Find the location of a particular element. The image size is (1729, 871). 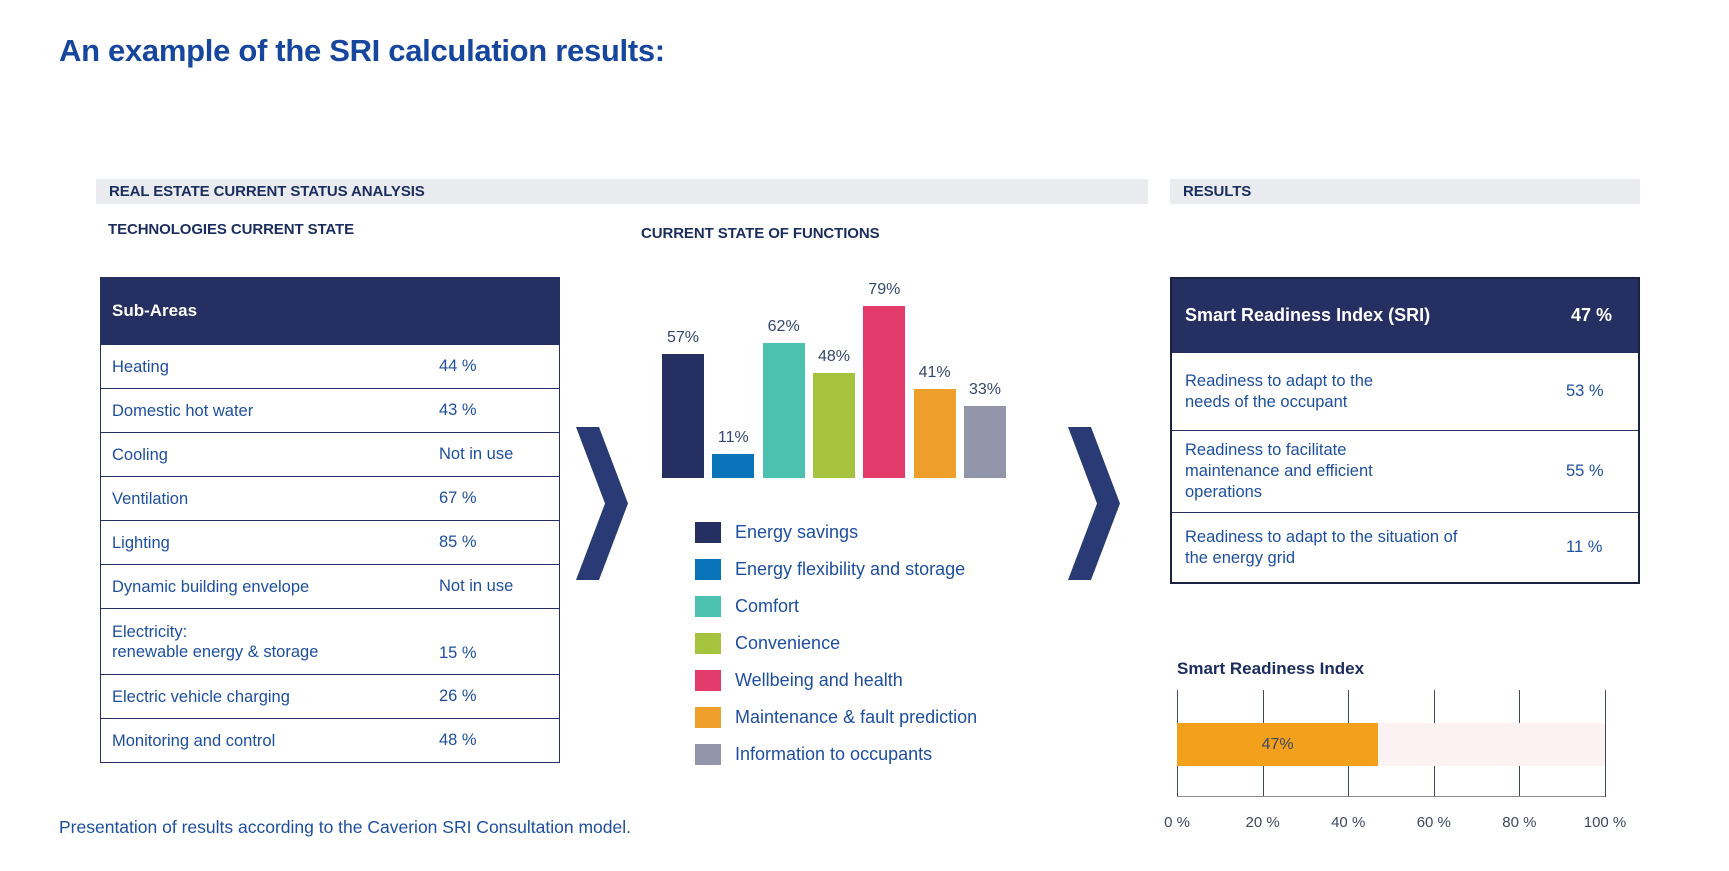

row-label: Dynamic building envelope is located at coordinates (211, 586).